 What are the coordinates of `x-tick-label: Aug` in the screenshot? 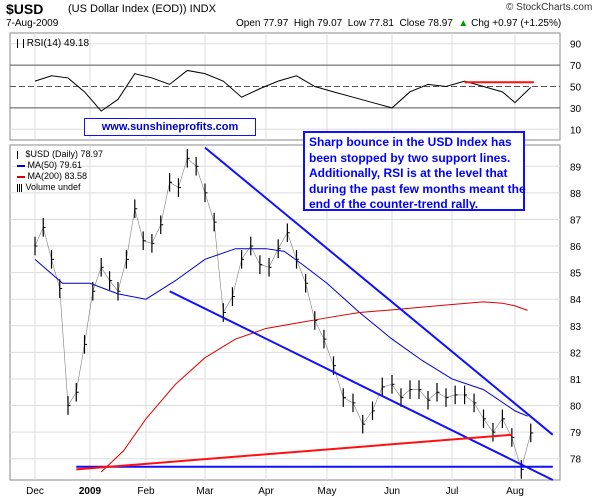 It's located at (515, 491).